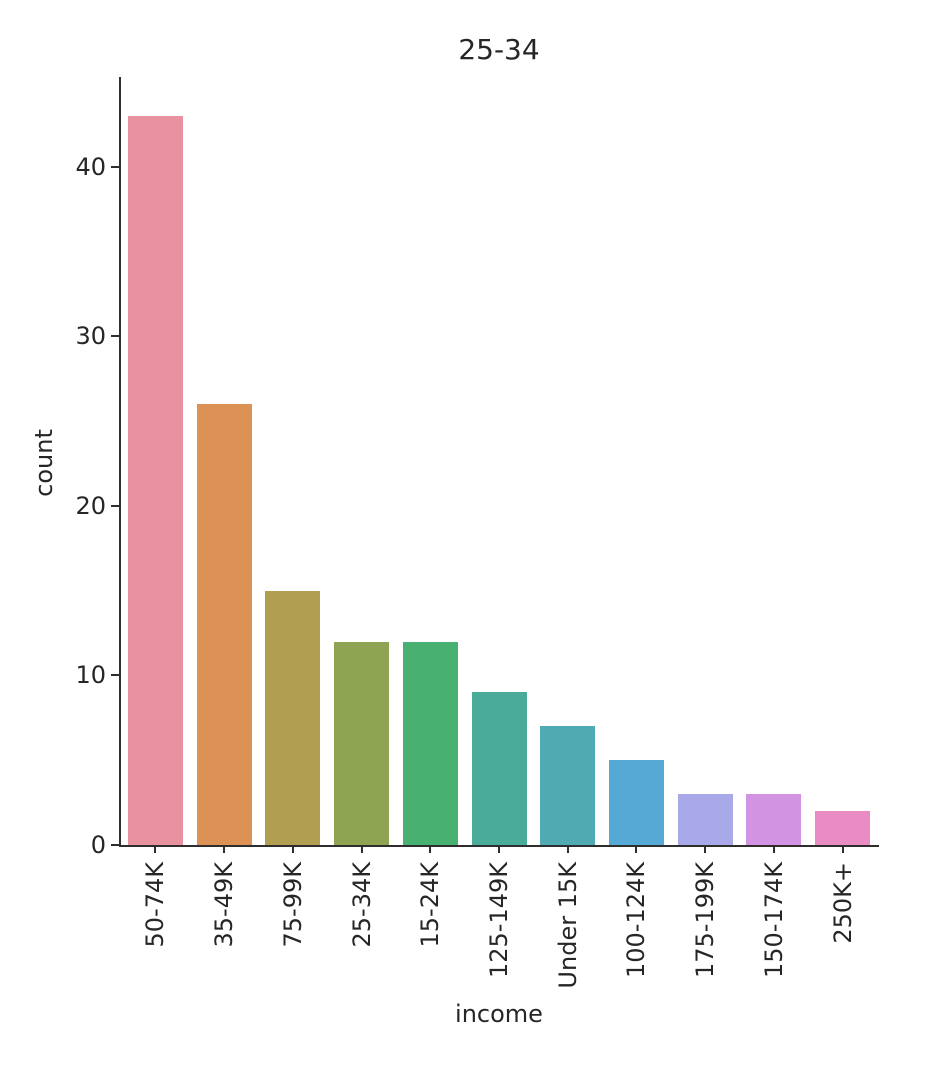  Describe the element at coordinates (224, 905) in the screenshot. I see `x-tick-label-35-49k: 35-49K` at that location.